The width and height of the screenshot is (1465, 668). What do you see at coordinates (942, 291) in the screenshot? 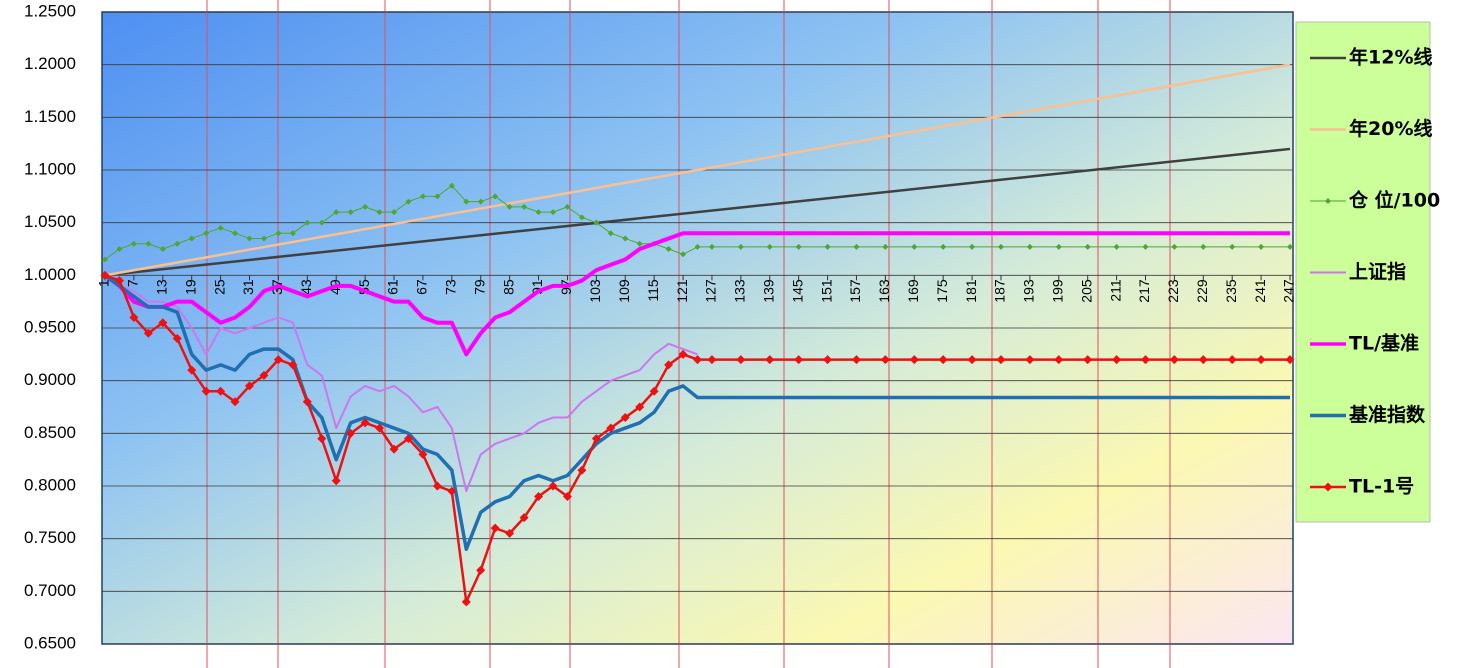
I see `x-tick-label: 175` at bounding box center [942, 291].